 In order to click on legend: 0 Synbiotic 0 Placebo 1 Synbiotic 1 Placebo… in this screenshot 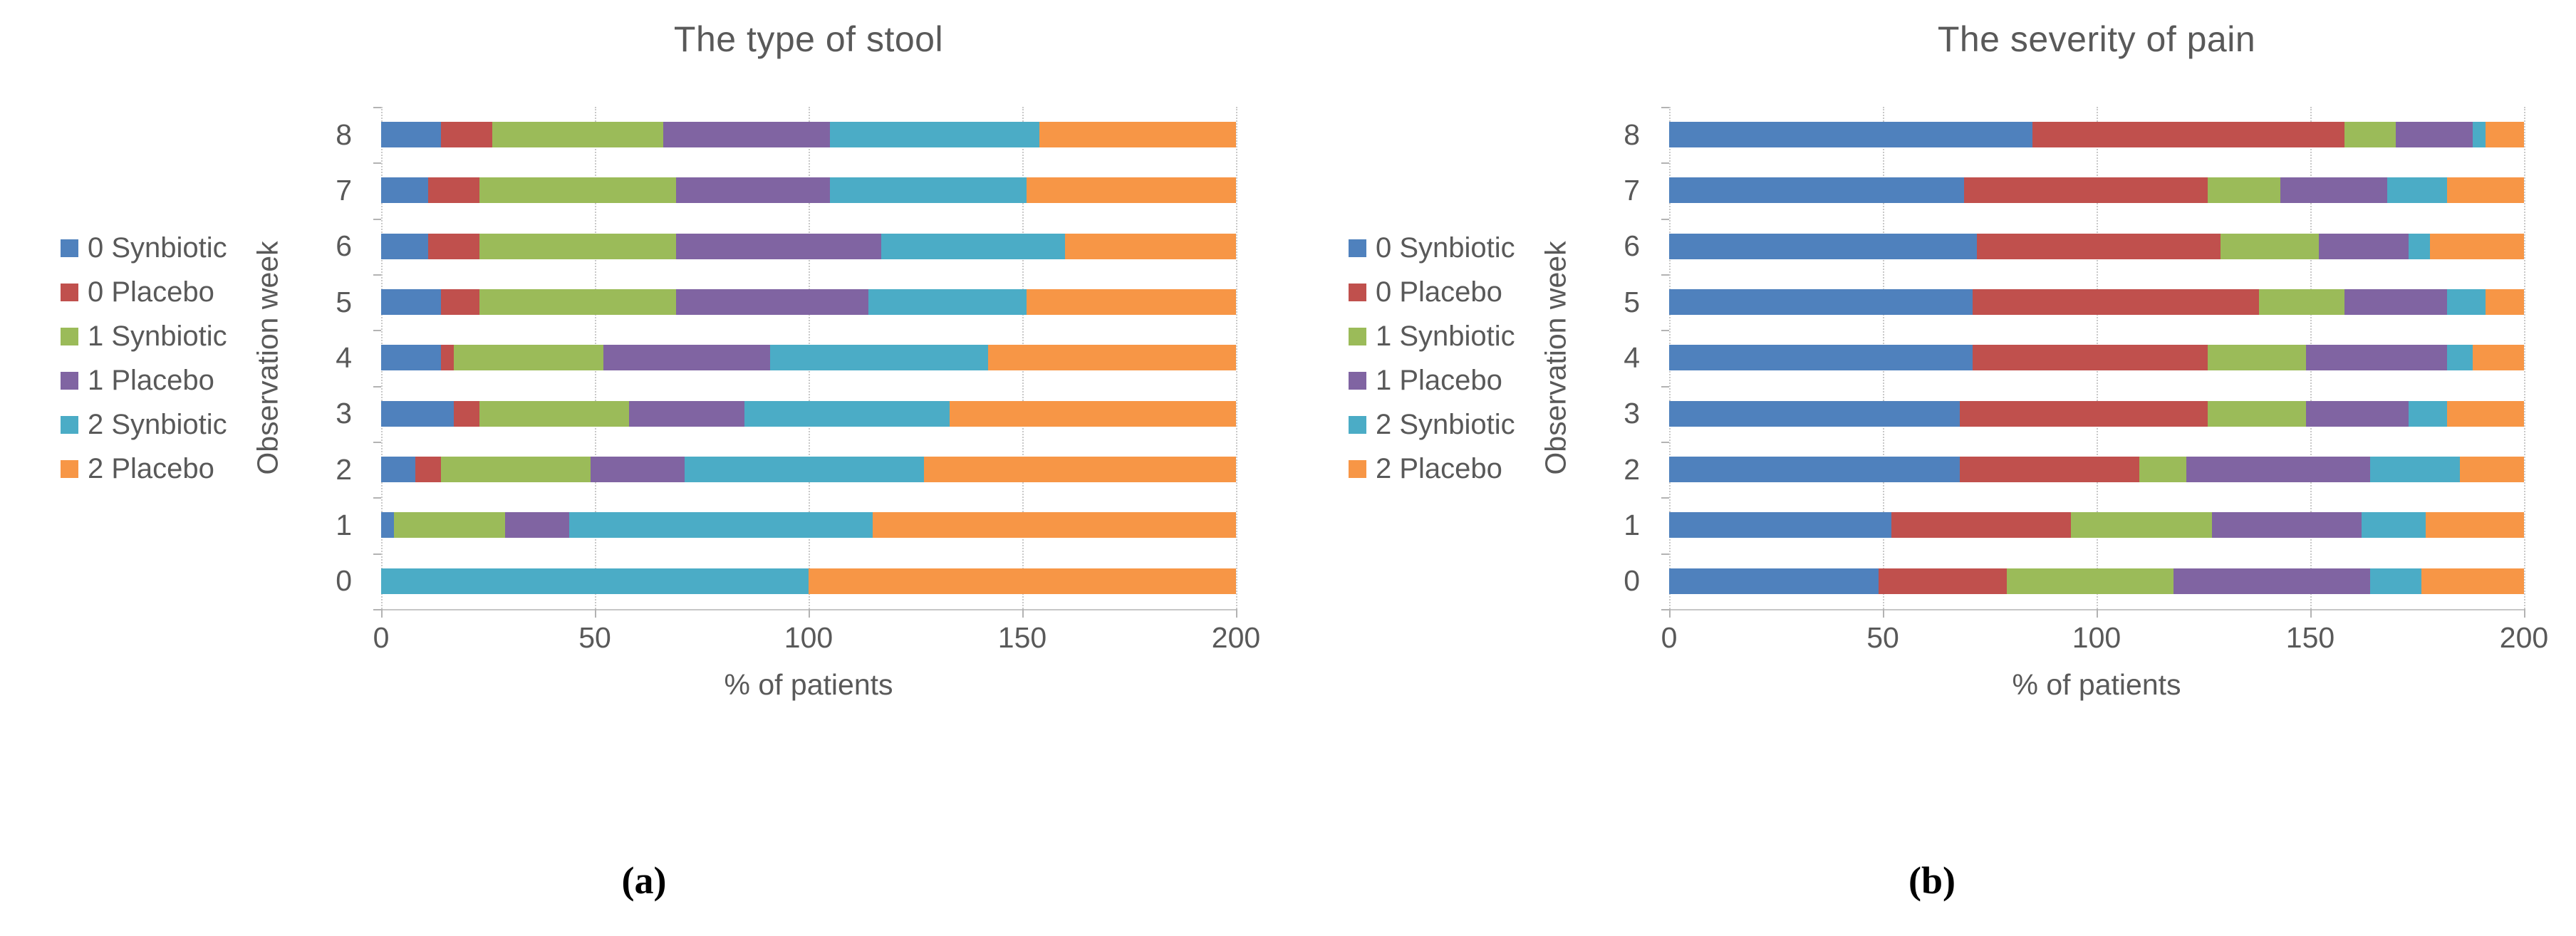, I will do `click(144, 358)`.